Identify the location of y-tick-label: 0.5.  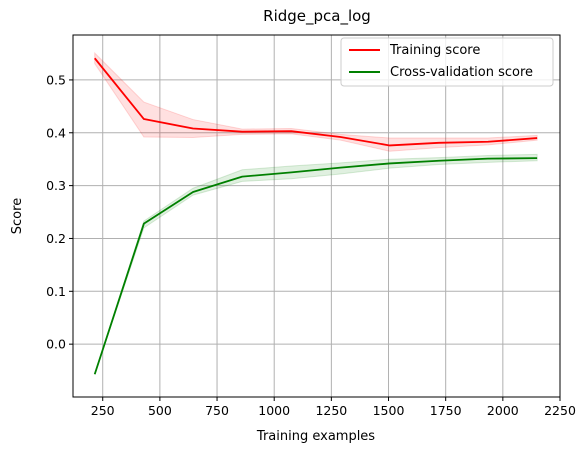
(56, 79).